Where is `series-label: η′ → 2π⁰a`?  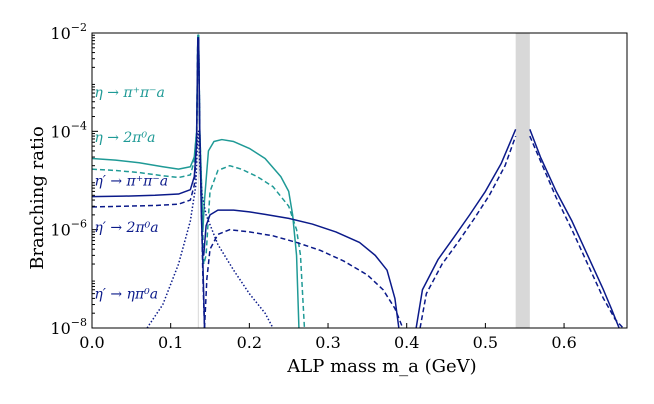
series-label: η′ → 2π⁰a is located at coordinates (126, 228).